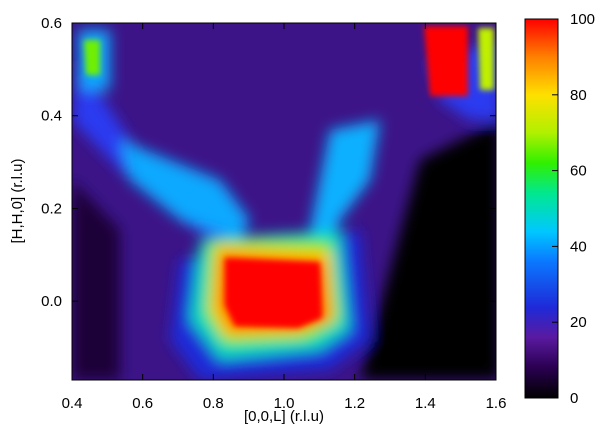  I want to click on y-tick-label: 0.2, so click(51, 208).